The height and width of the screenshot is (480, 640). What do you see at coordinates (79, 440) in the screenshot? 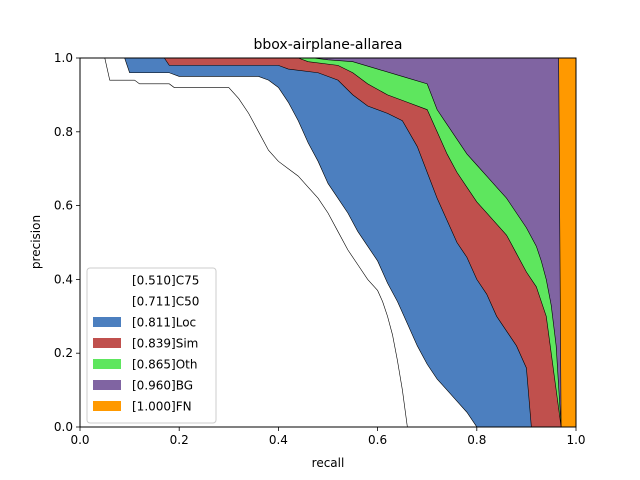
I see `x-tick-label: 0.0` at bounding box center [79, 440].